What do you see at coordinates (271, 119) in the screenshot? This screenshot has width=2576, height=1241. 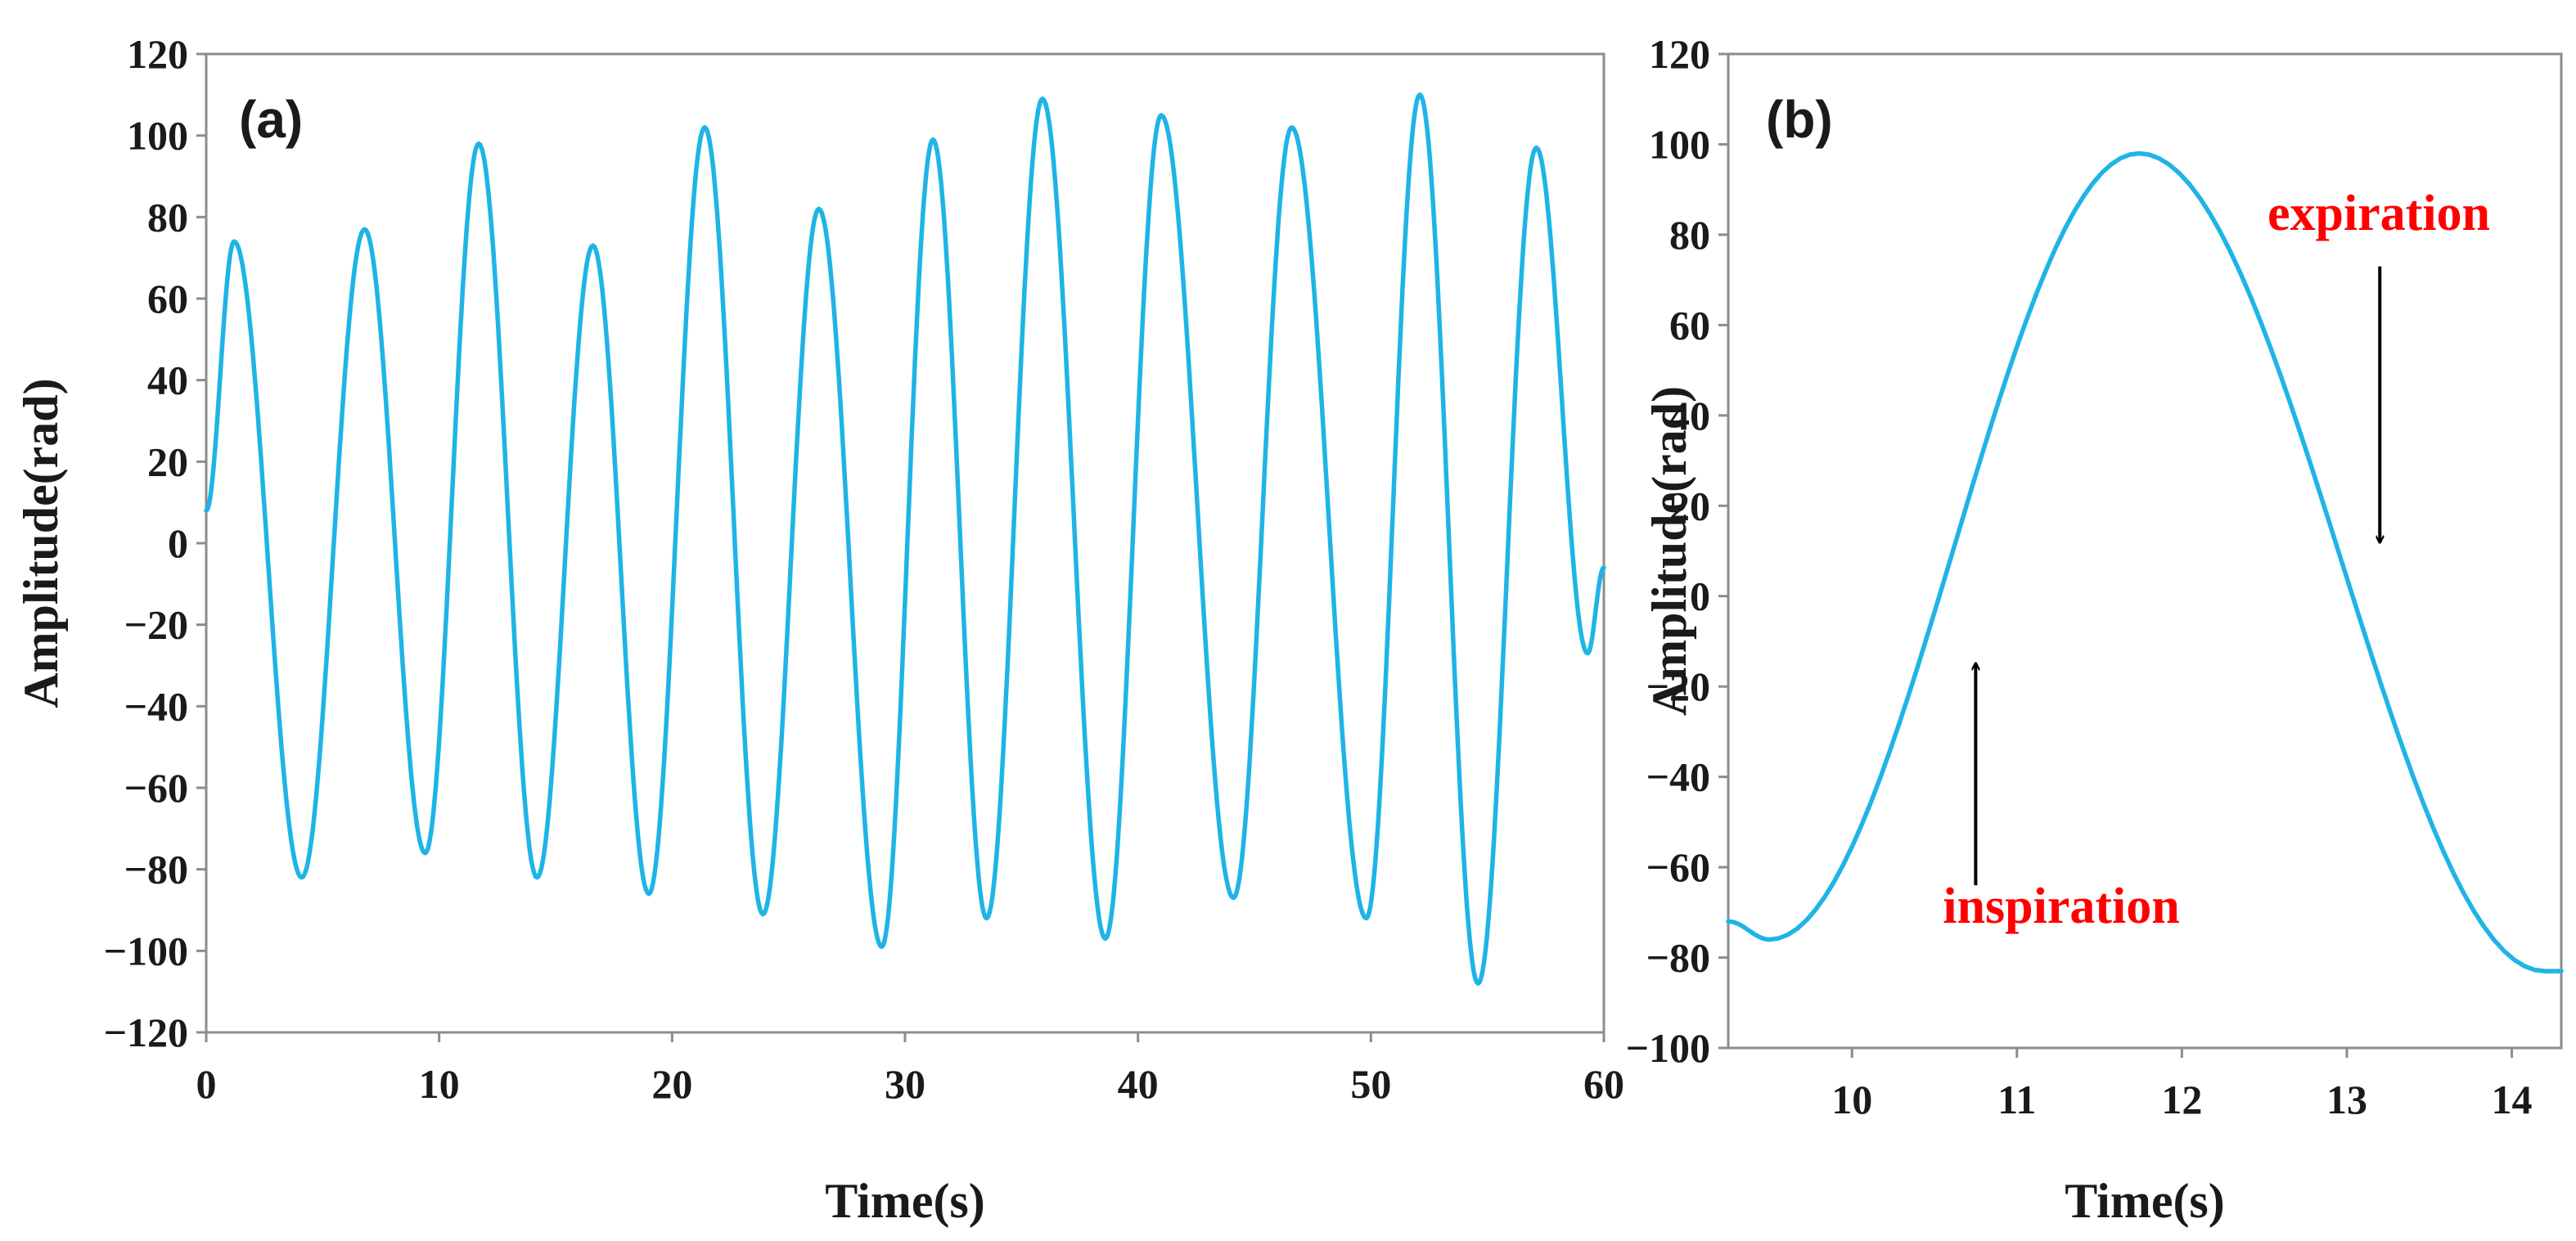 I see `panel-label: (a)` at bounding box center [271, 119].